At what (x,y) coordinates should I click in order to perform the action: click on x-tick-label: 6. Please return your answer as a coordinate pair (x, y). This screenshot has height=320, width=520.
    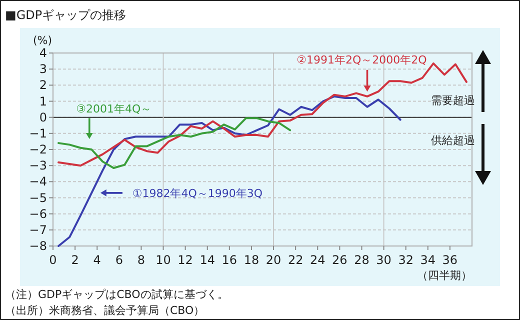
    Looking at the image, I should click on (119, 260).